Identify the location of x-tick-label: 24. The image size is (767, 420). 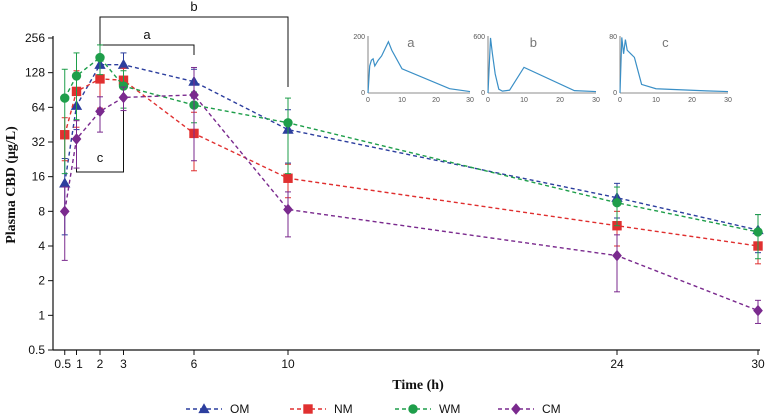
(617, 364).